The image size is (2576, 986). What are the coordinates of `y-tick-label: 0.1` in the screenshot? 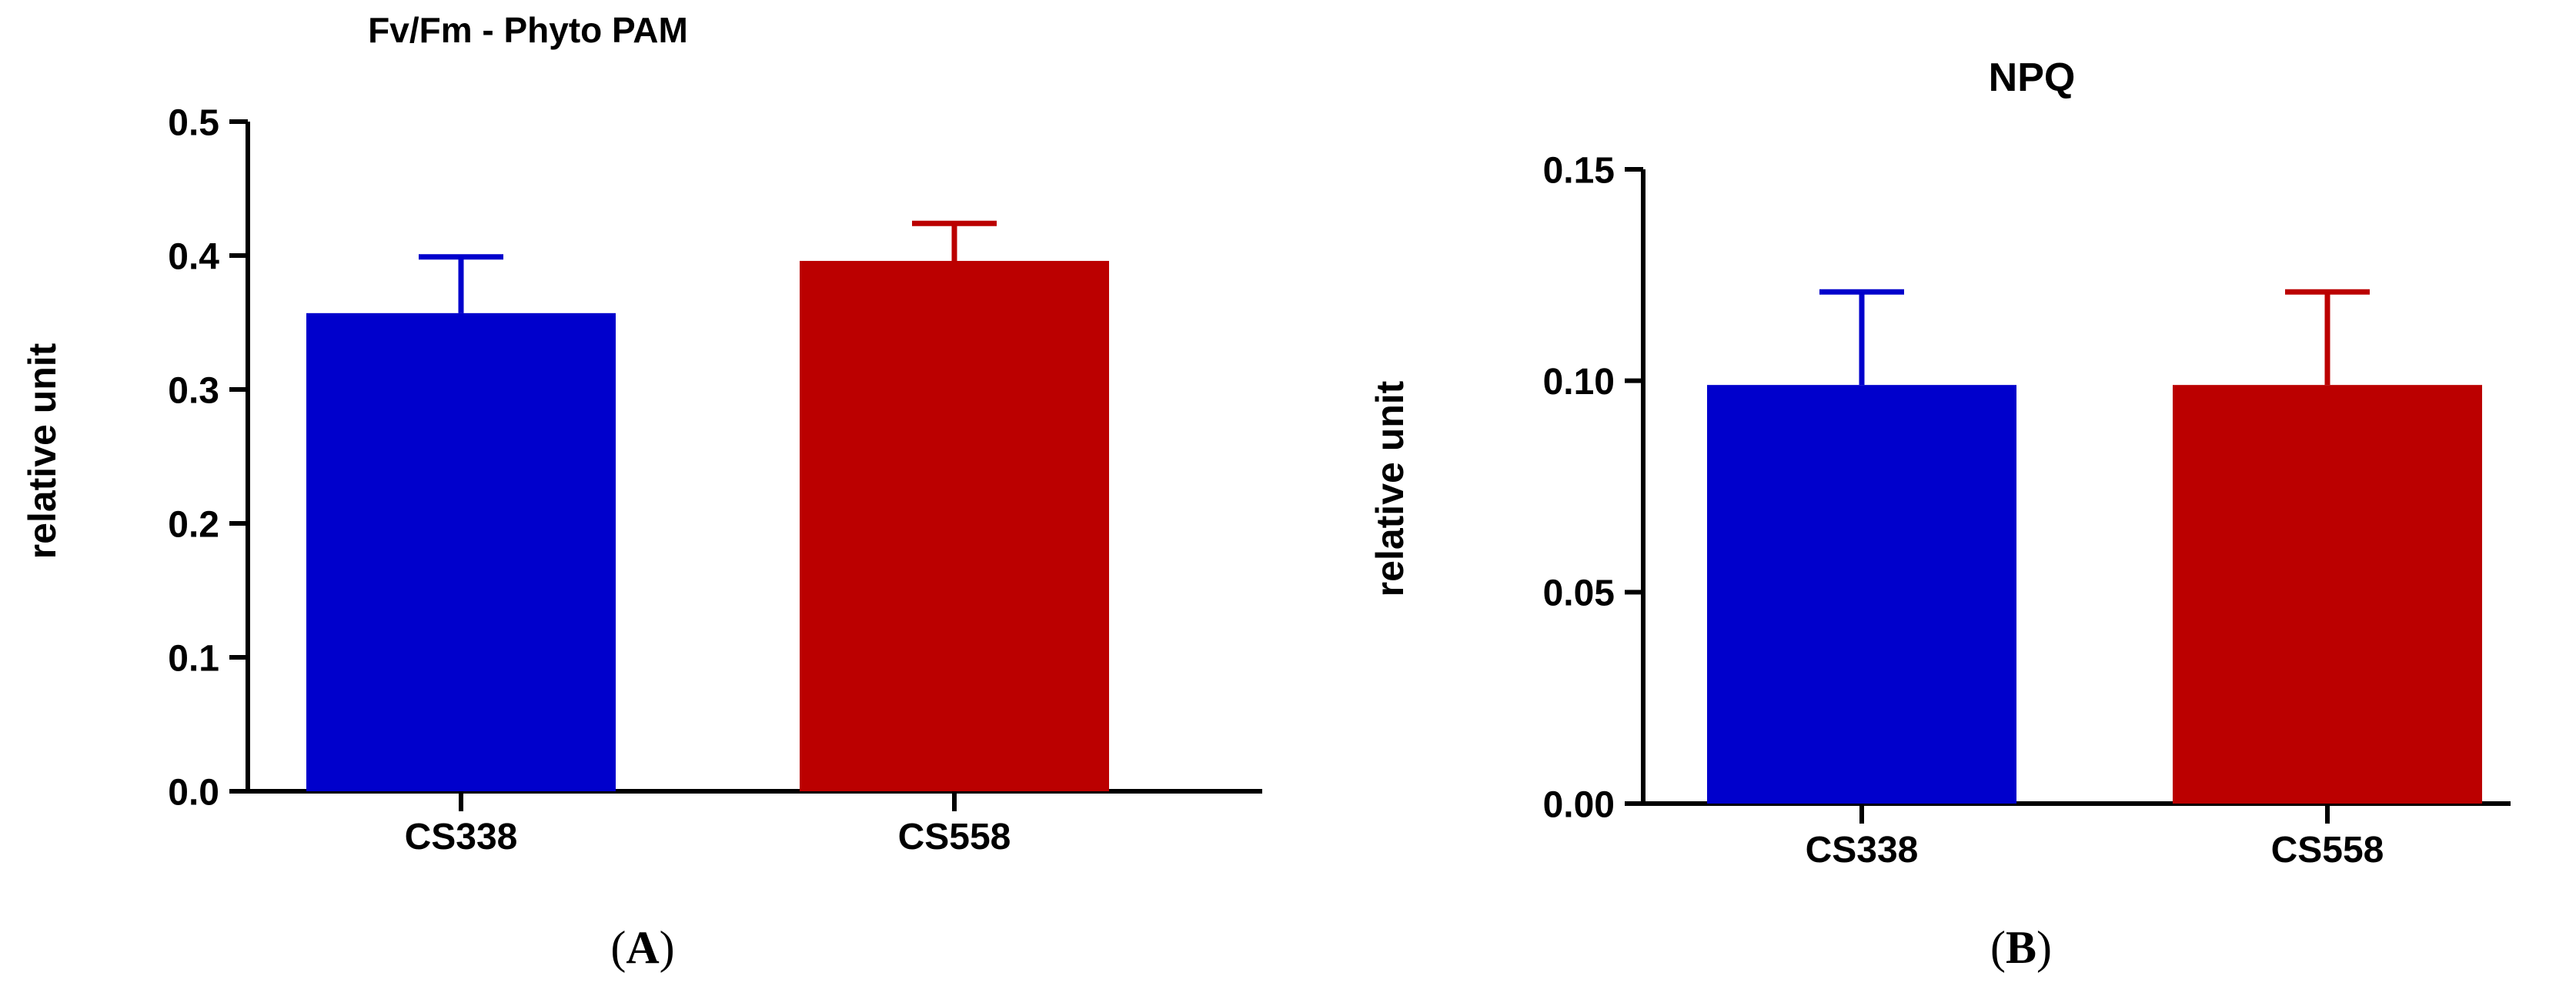 It's located at (193, 658).